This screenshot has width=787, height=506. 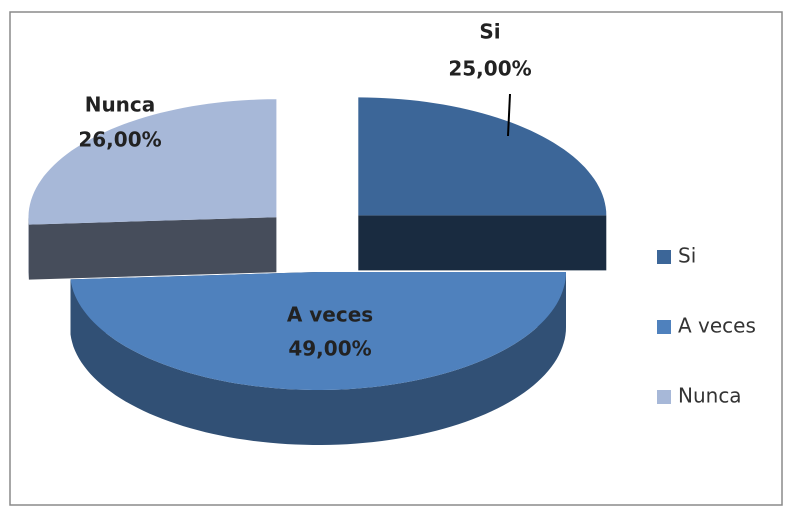 What do you see at coordinates (330, 315) in the screenshot?
I see `data-label-name: A veces` at bounding box center [330, 315].